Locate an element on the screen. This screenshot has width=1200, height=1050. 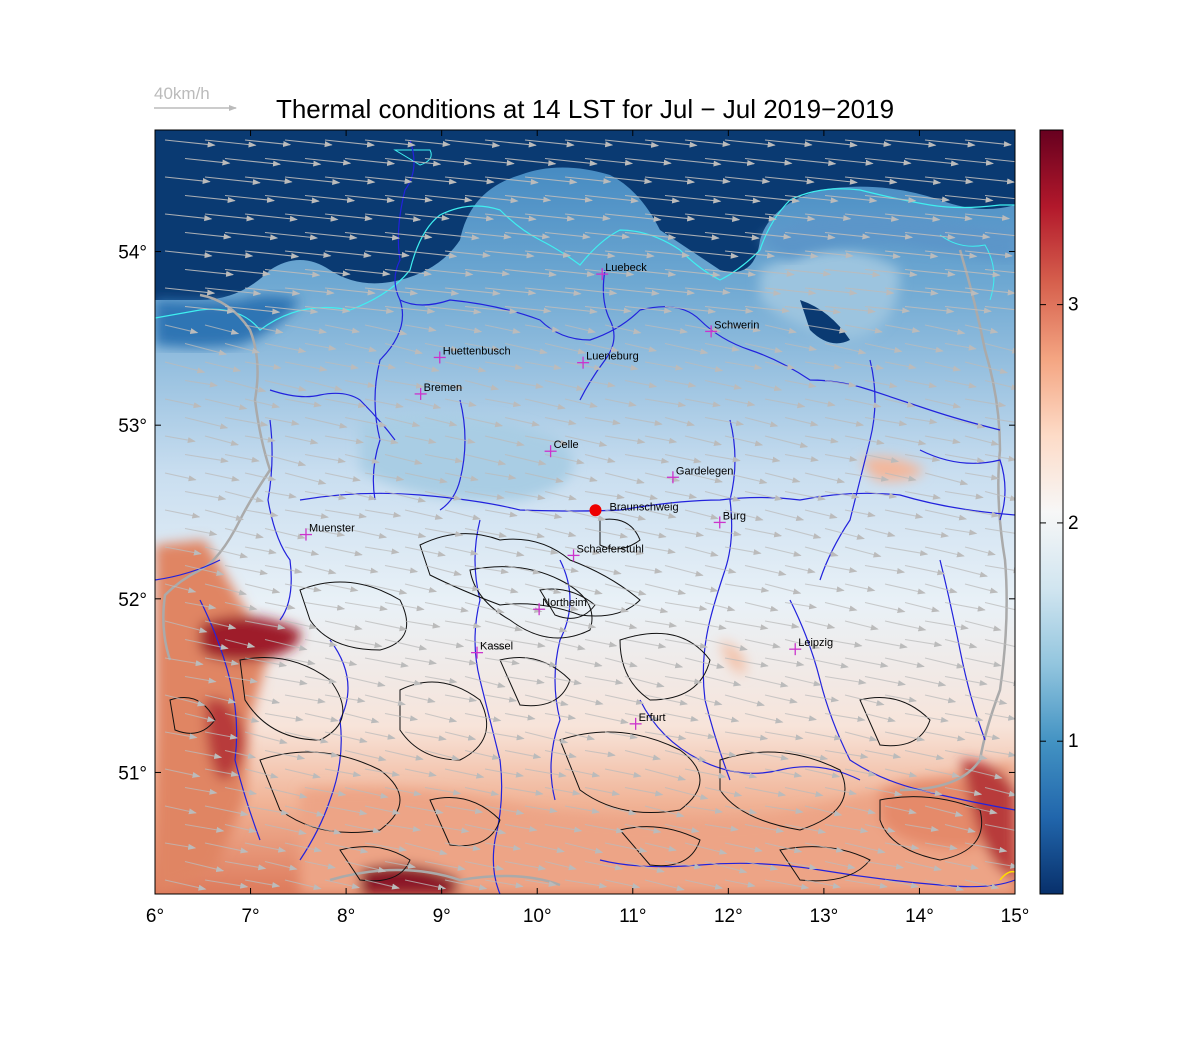
city-label: Schwerin is located at coordinates (736, 325).